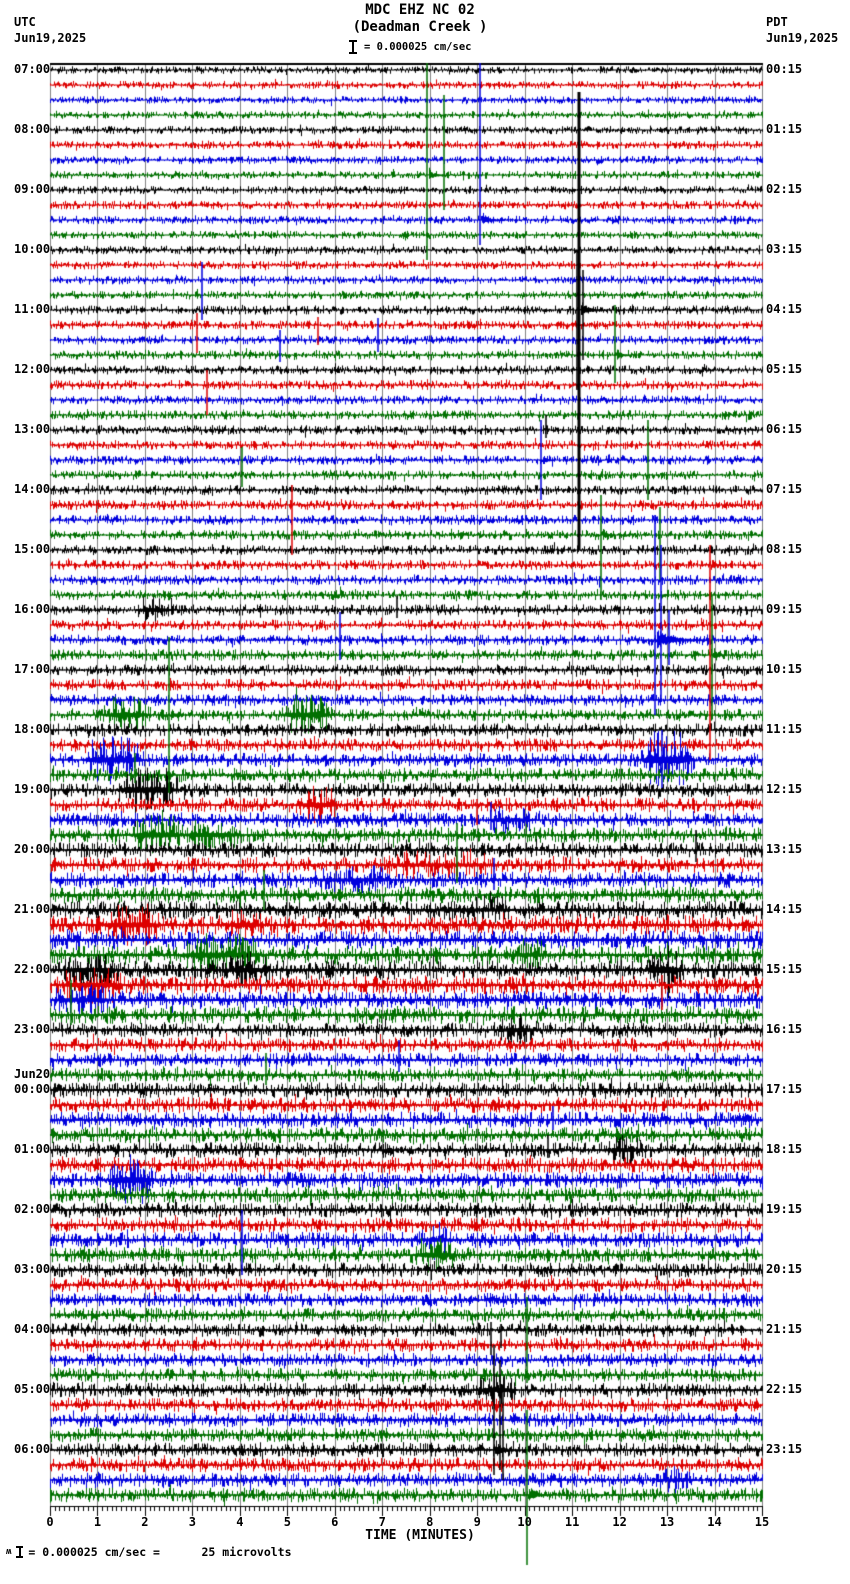 The width and height of the screenshot is (850, 1584). I want to click on pdt-time-label: 05:15, so click(784, 369).